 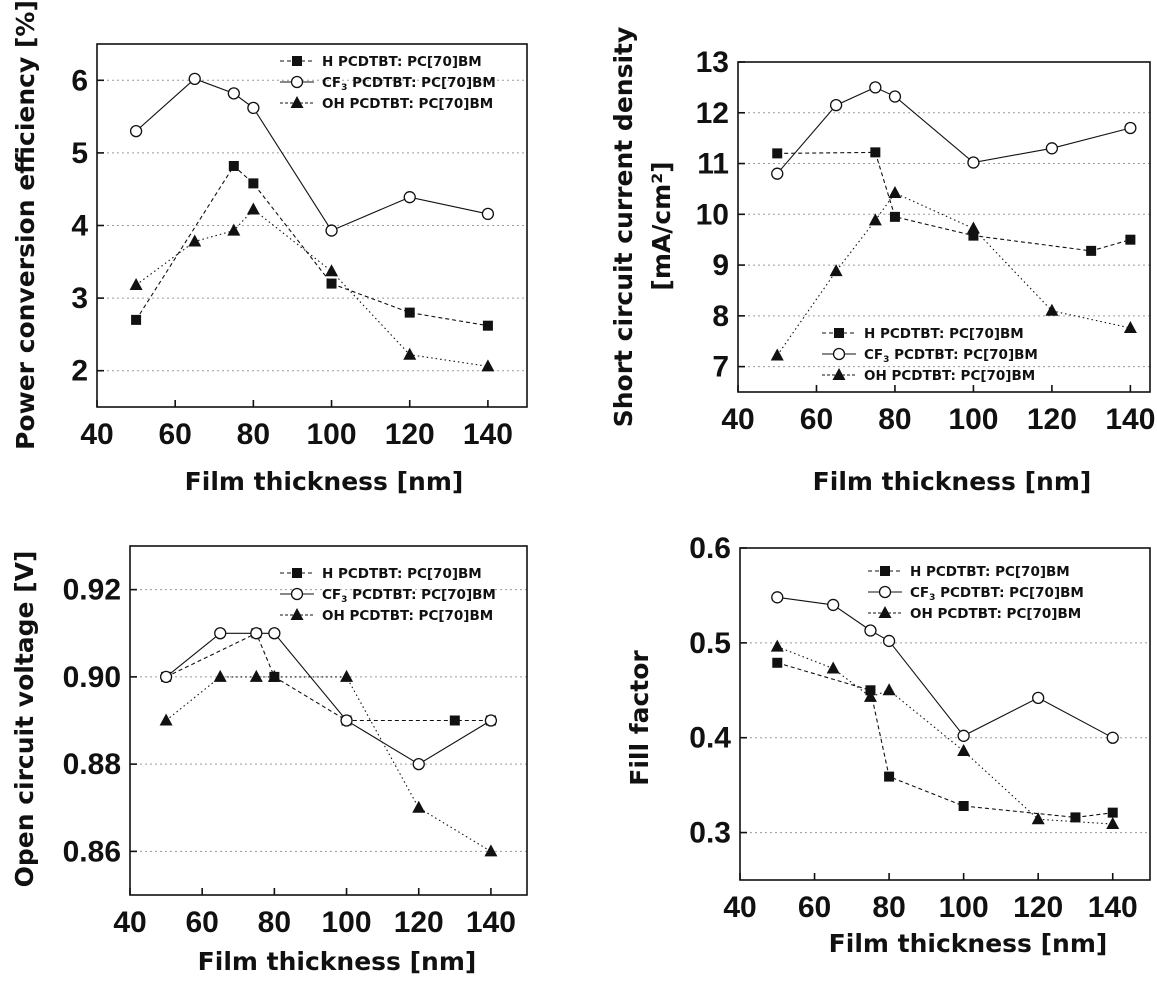 I want to click on y-axis-title: Power conversion efficiency [%], so click(x=25, y=225).